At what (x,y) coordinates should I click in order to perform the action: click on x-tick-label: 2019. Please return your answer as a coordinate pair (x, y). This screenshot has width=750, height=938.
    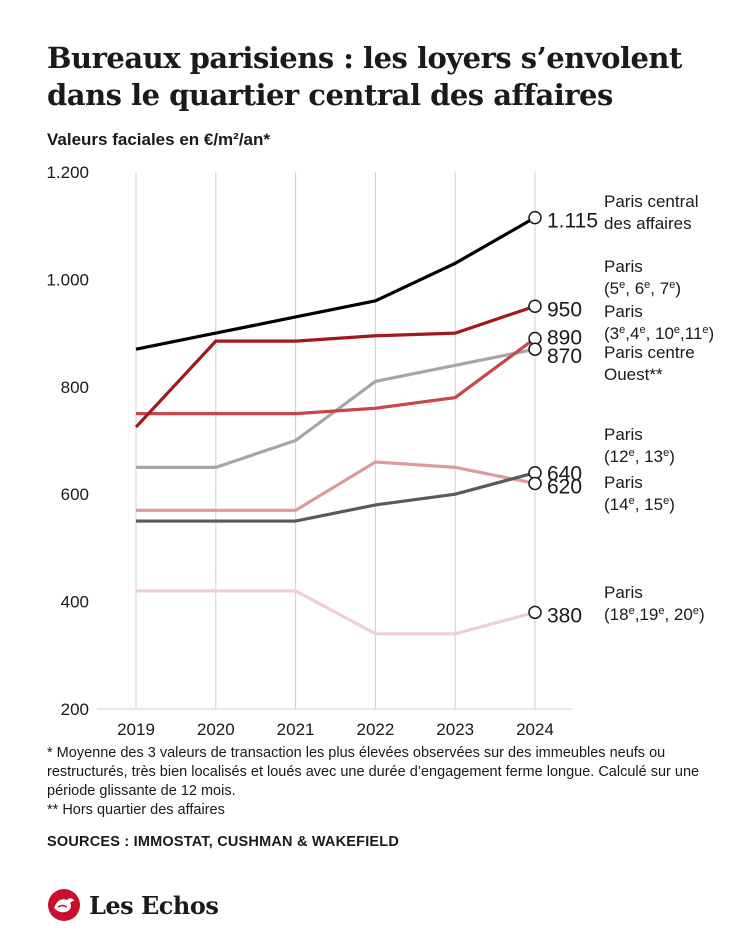
    Looking at the image, I should click on (136, 729).